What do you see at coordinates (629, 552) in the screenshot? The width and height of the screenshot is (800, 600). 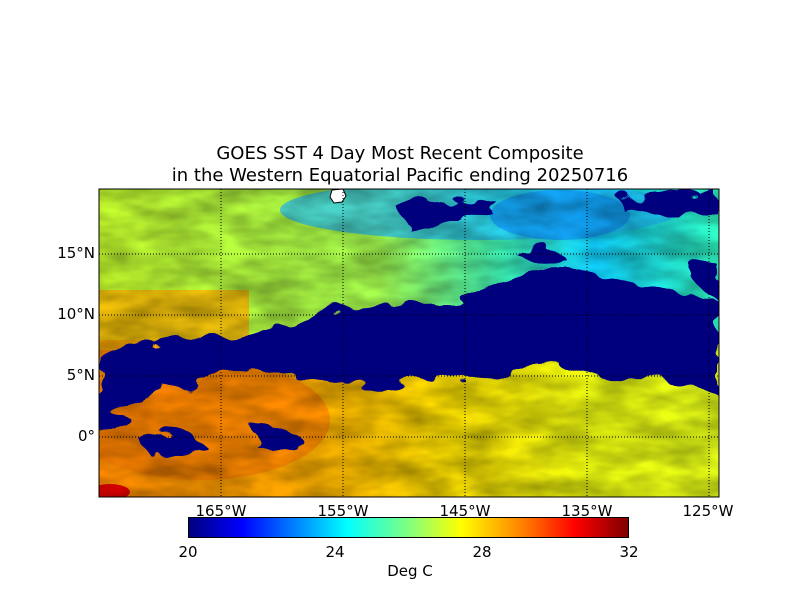 I see `colorbar-tick: 32` at bounding box center [629, 552].